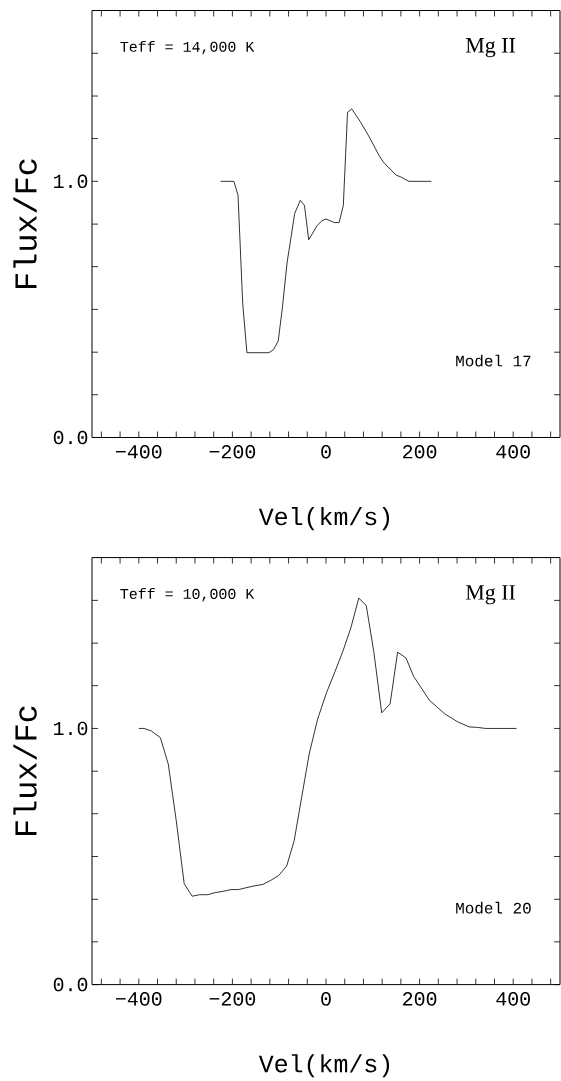 The width and height of the screenshot is (561, 1081). I want to click on annotation: Teff = 10,000 K, so click(187, 595).